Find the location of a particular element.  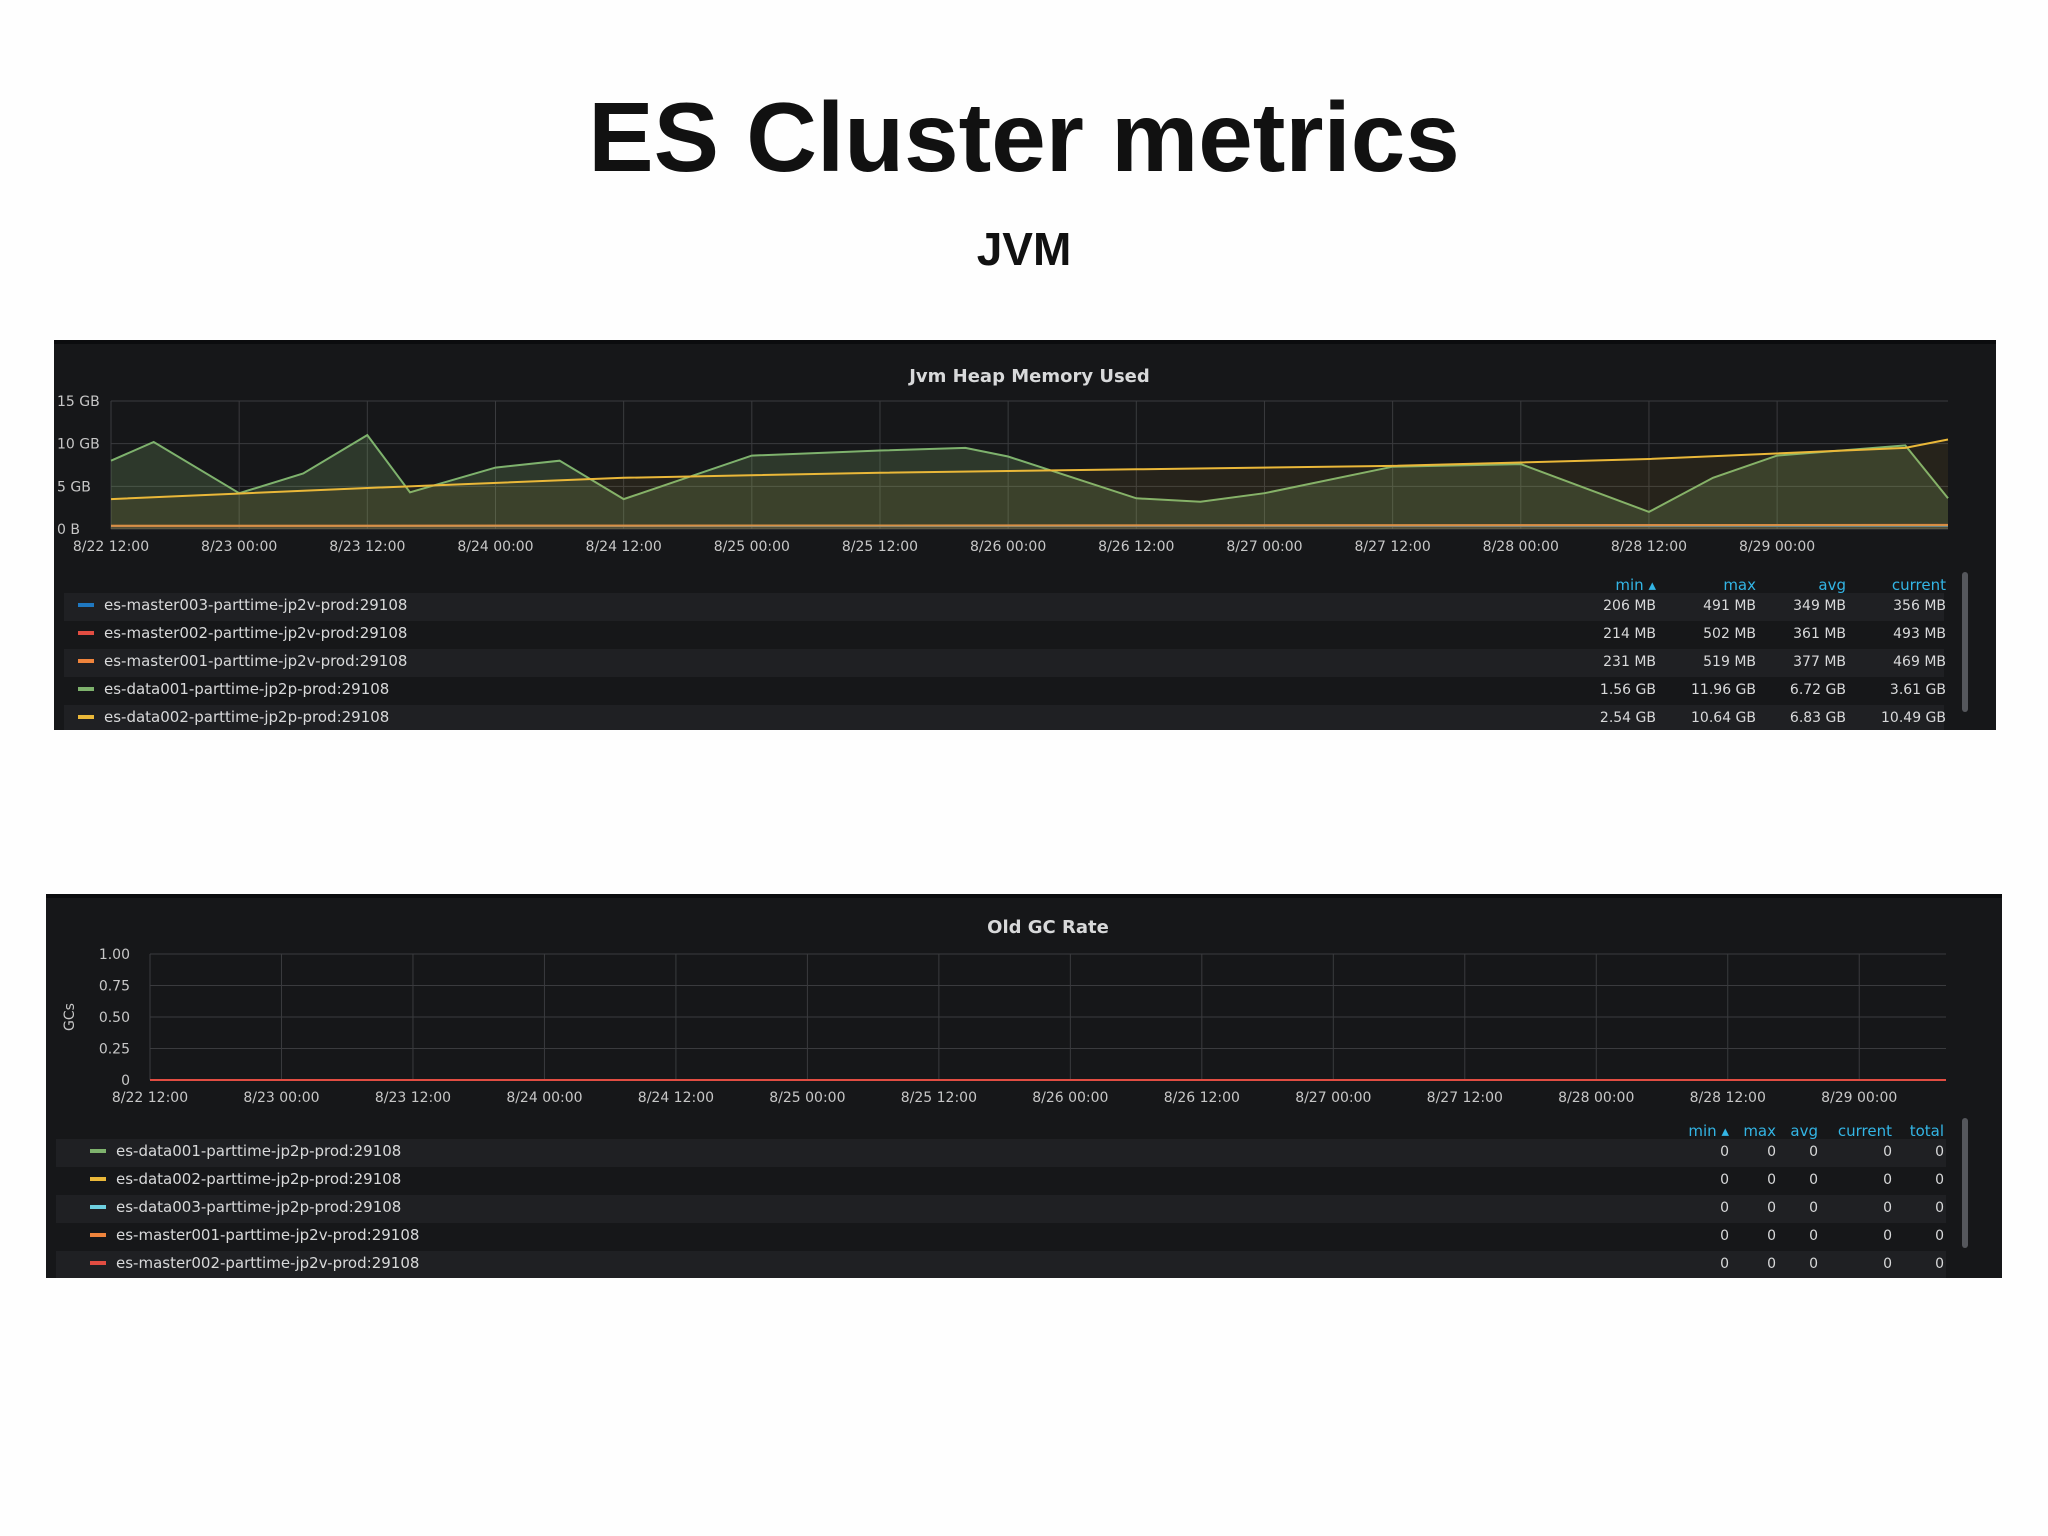

legend-value-current: 3.61 GB is located at coordinates (1918, 690).